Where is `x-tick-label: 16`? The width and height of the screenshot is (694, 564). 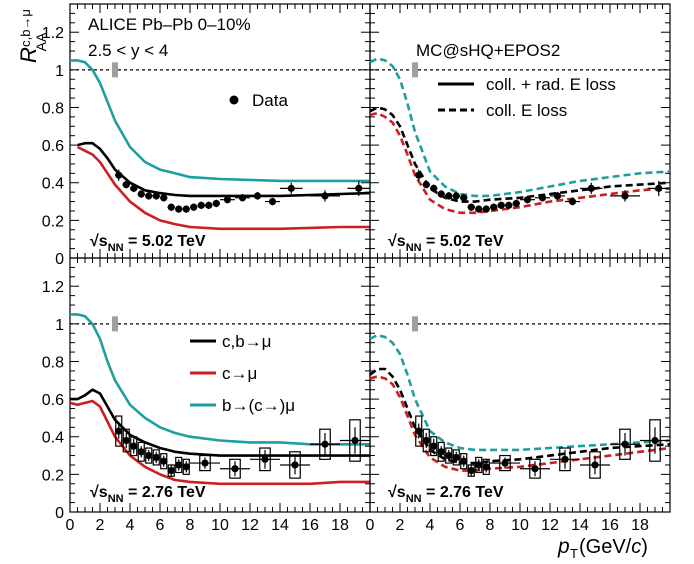
x-tick-label: 16 is located at coordinates (310, 525).